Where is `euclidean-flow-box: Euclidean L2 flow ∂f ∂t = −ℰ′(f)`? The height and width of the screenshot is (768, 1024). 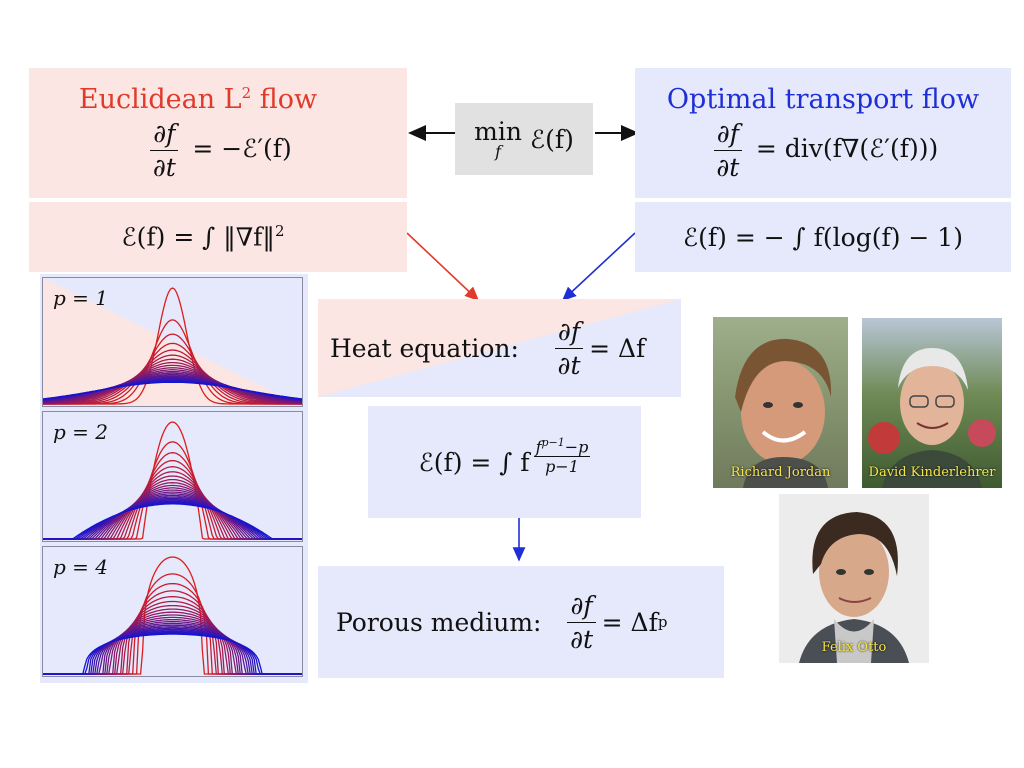 euclidean-flow-box: Euclidean L2 flow ∂f ∂t = −ℰ′(f) is located at coordinates (218, 133).